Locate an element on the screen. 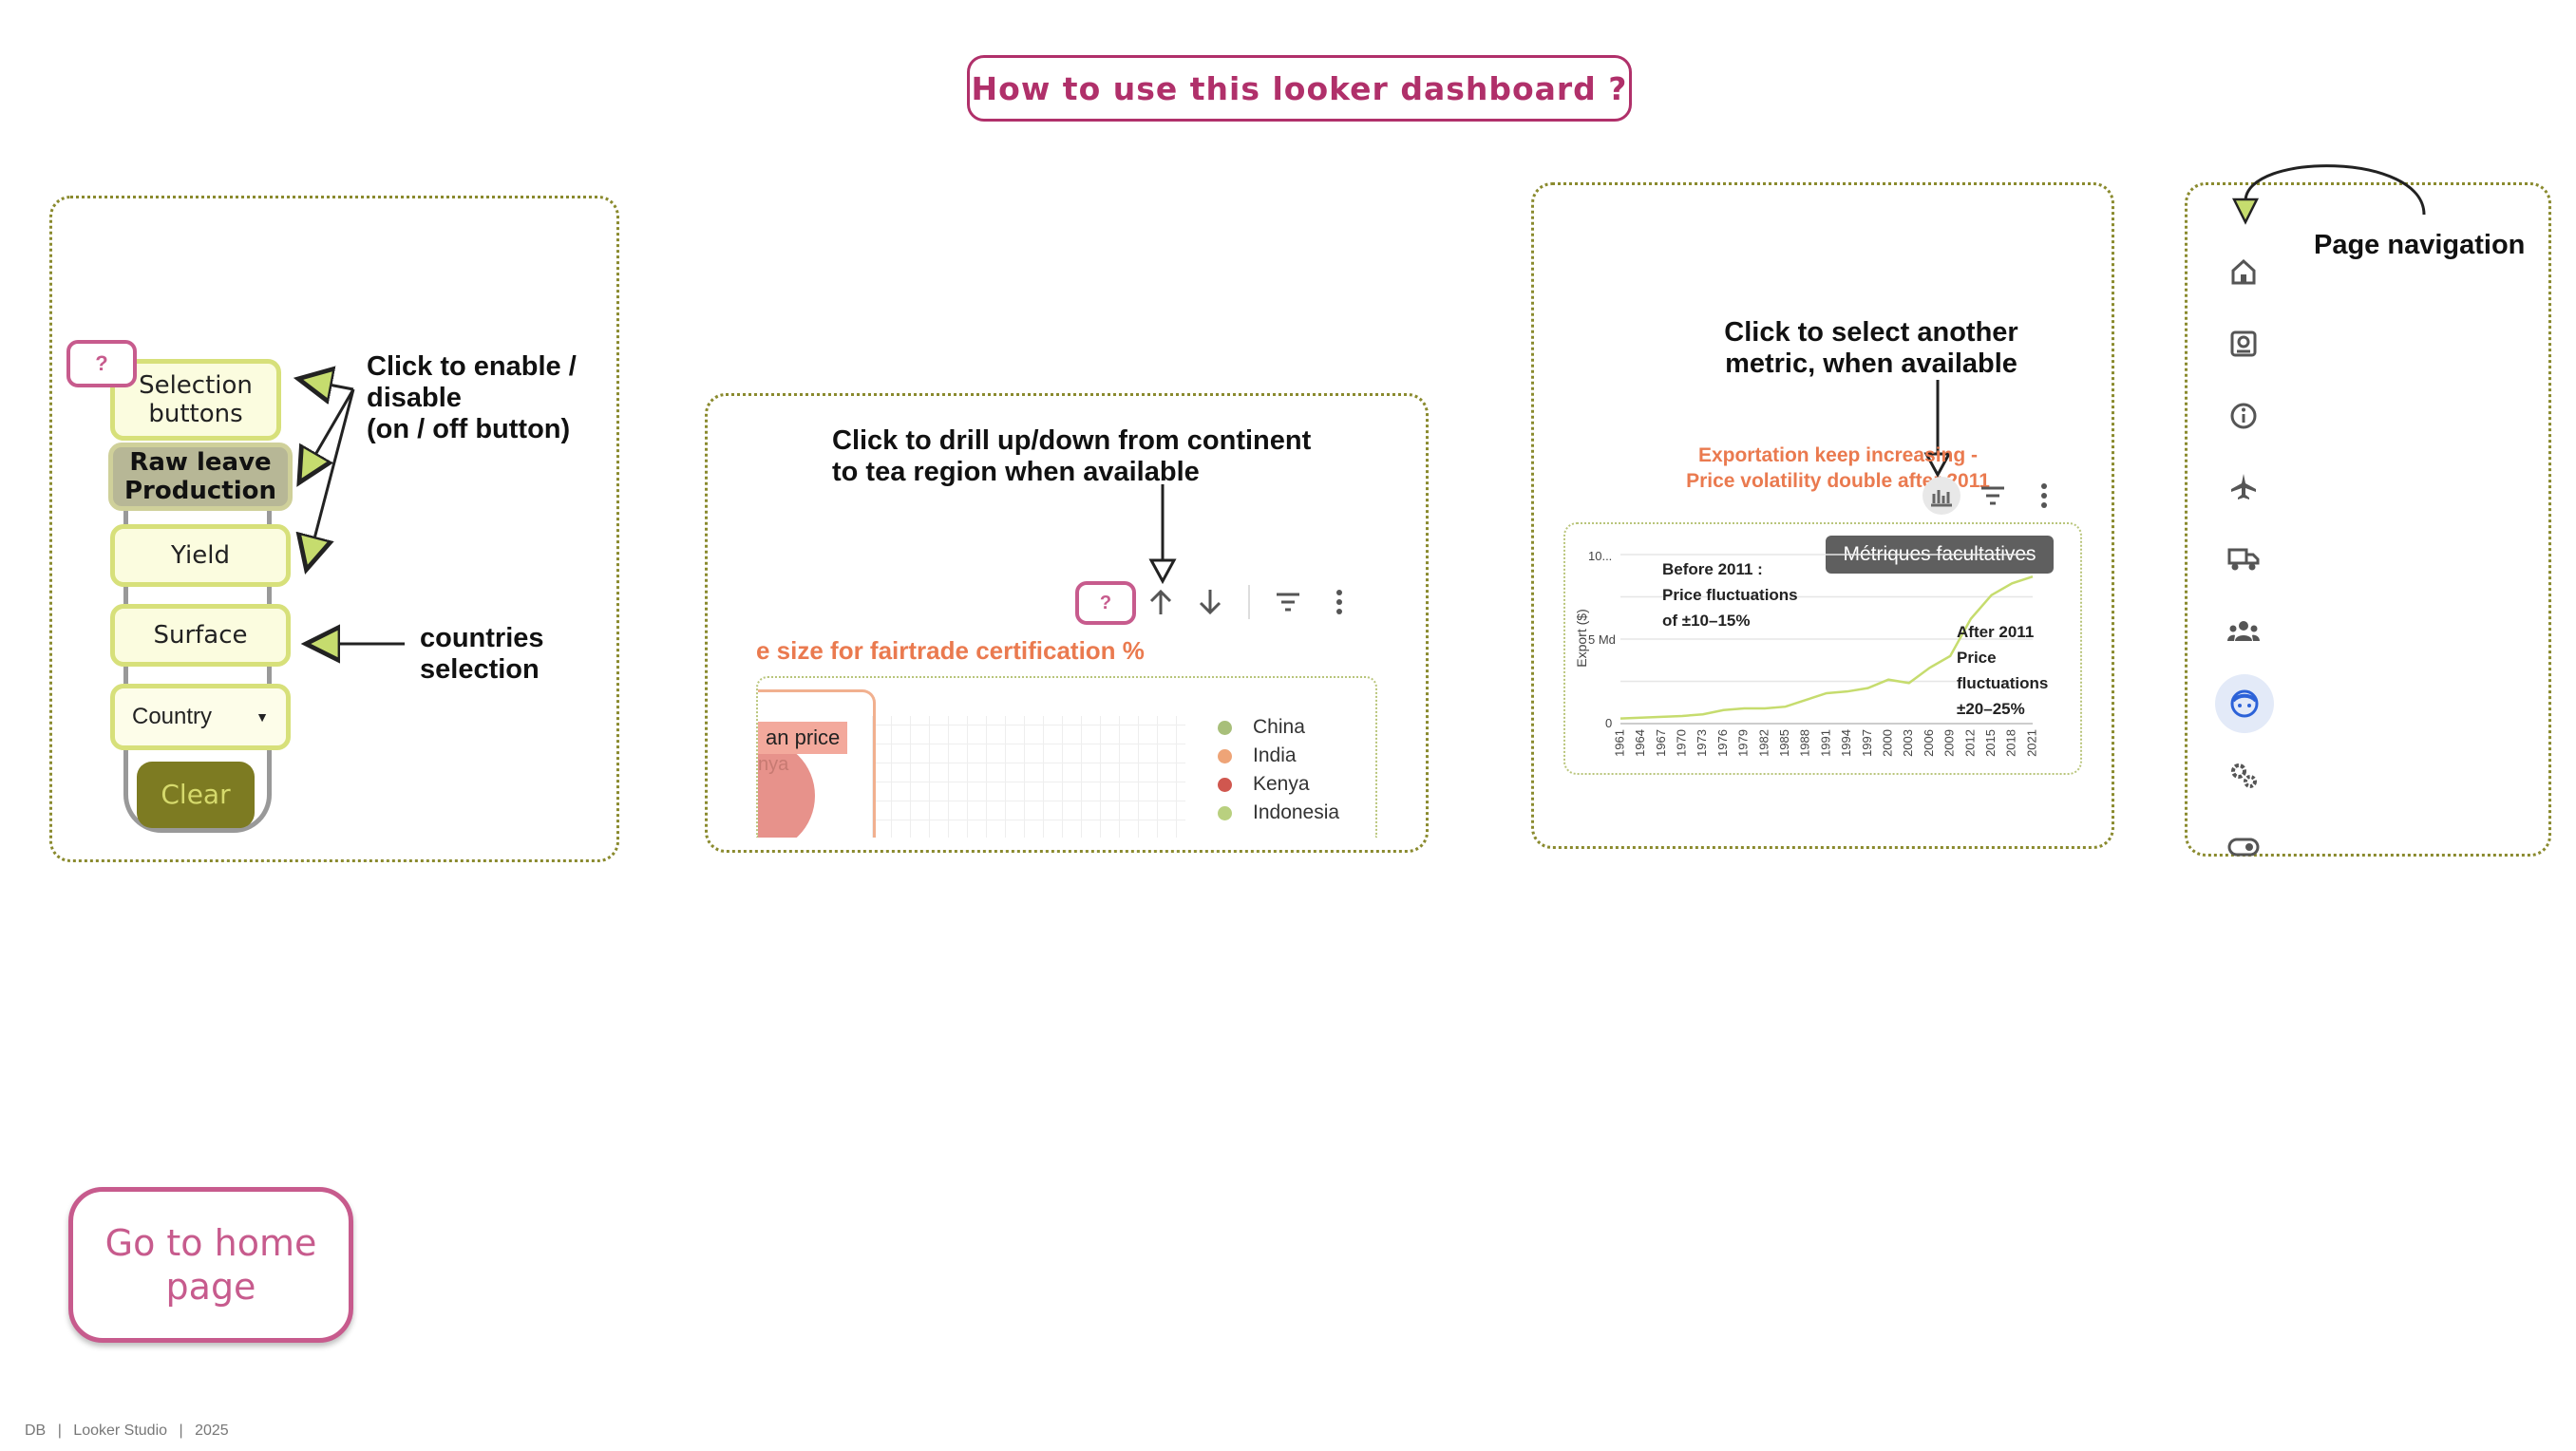  legend-label: Kenya is located at coordinates (1281, 784).